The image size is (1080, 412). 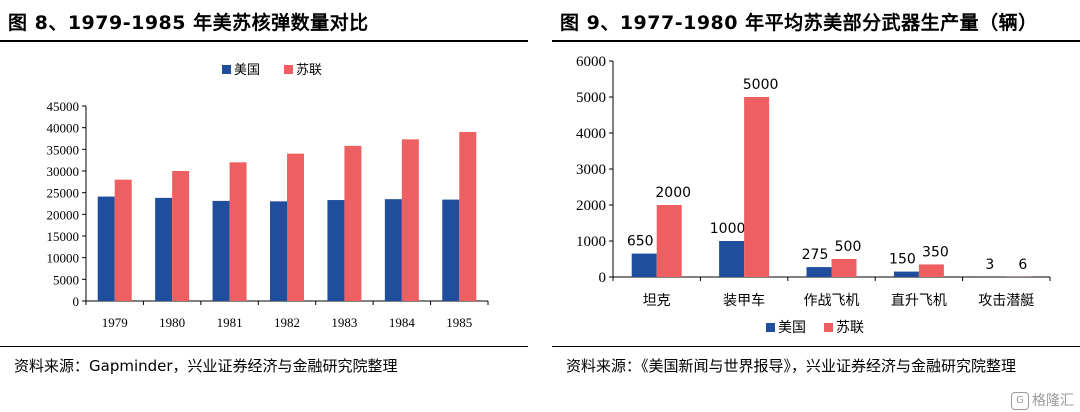 I want to click on y-tick-label: 25000, so click(x=63, y=193).